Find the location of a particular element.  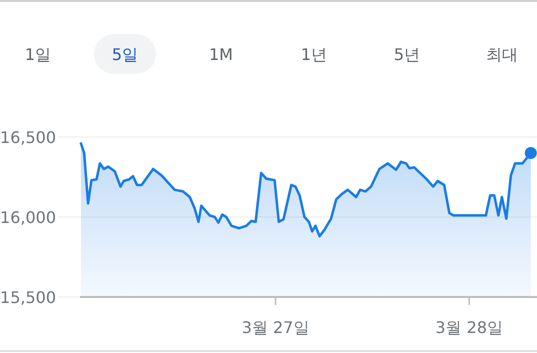

y-tick-label: 16,500 is located at coordinates (28, 137).